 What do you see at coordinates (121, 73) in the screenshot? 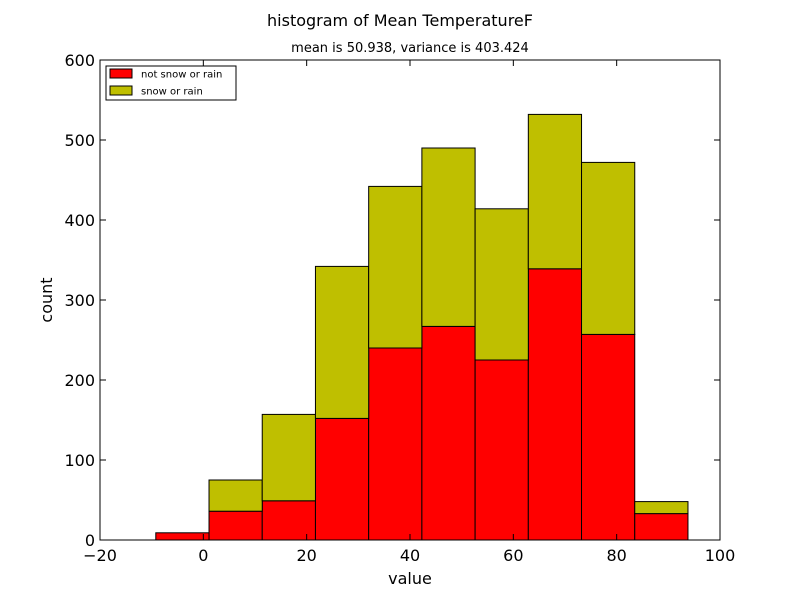
I see `legend-swatch-not-snow-or-rain` at bounding box center [121, 73].